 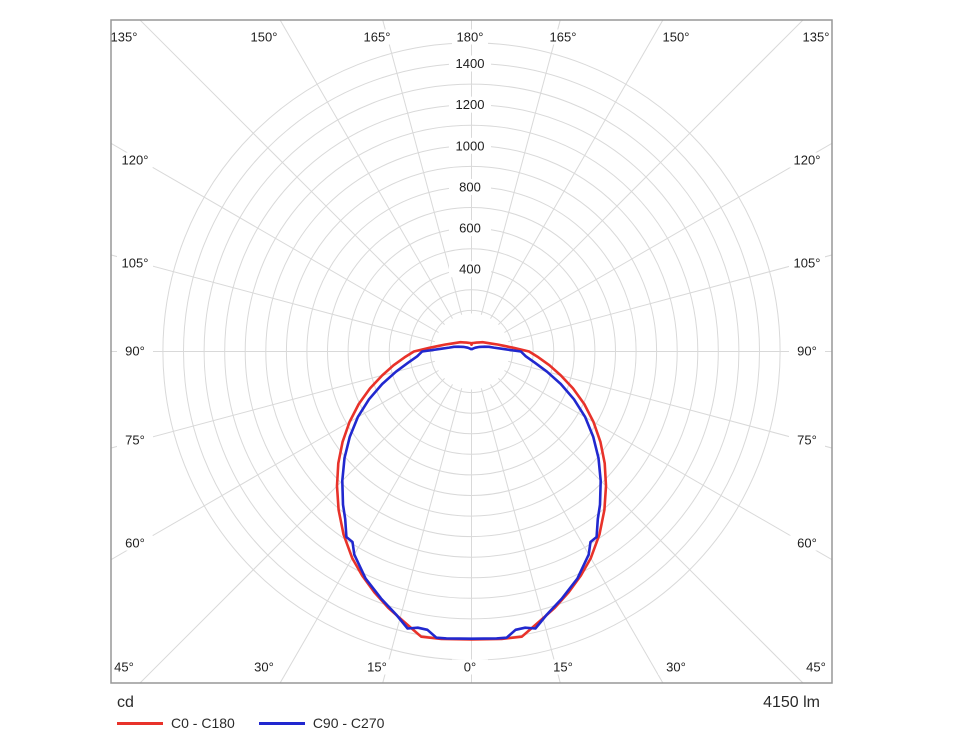 I want to click on angle-tick-top-3-bg, so click(x=470, y=37).